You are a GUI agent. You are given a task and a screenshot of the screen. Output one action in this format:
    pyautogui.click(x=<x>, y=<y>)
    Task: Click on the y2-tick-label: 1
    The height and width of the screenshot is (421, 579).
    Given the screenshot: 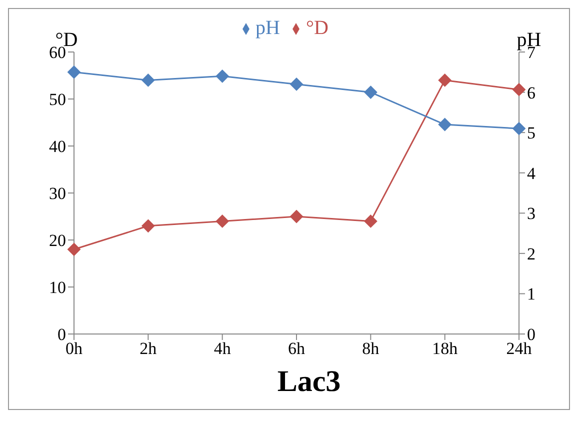 What is the action you would take?
    pyautogui.click(x=531, y=294)
    